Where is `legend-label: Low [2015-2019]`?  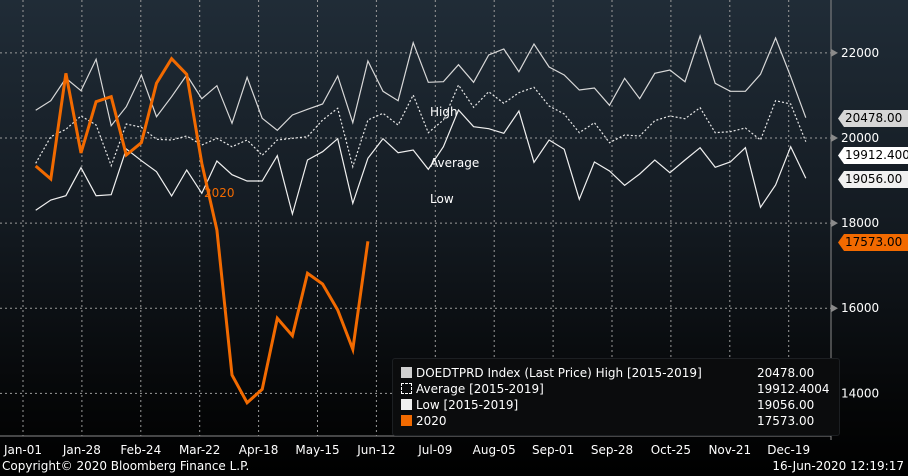 legend-label: Low [2015-2019] is located at coordinates (467, 405).